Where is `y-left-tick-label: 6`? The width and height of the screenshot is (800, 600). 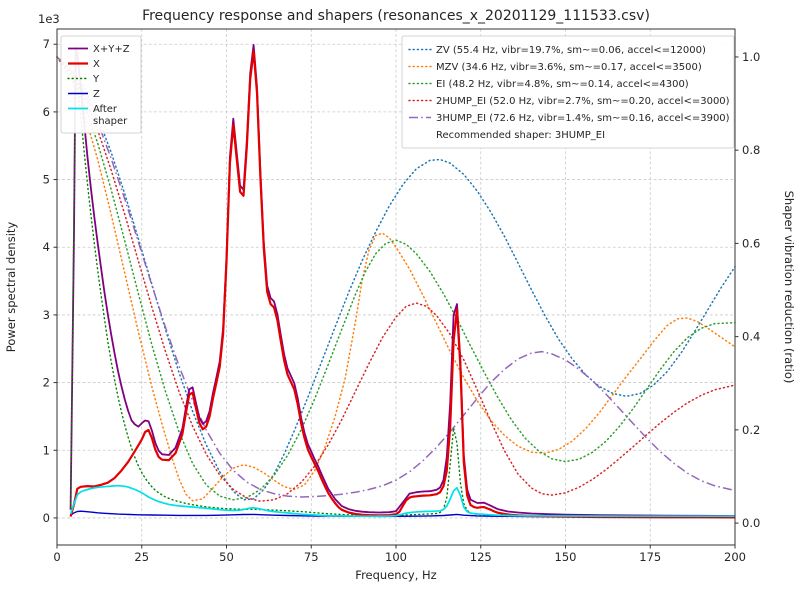
y-left-tick-label: 6 is located at coordinates (46, 112).